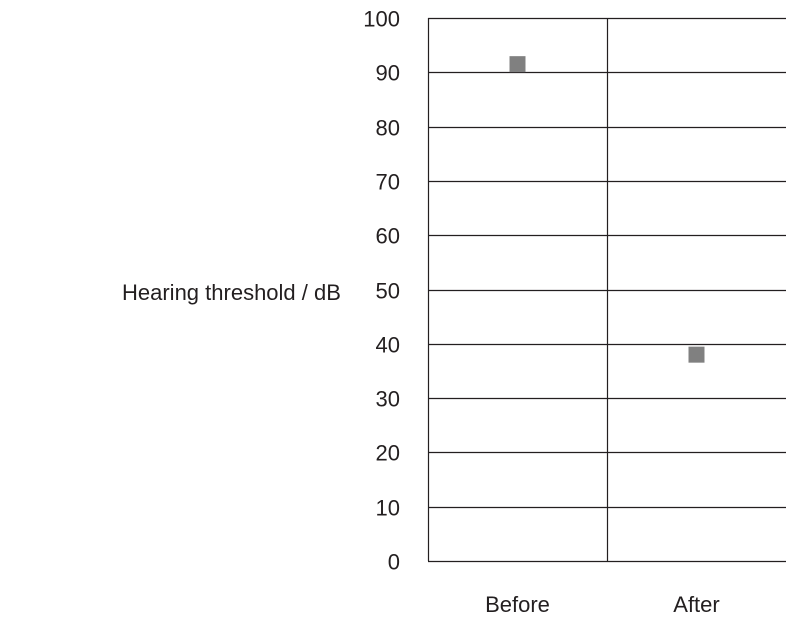  Describe the element at coordinates (388, 128) in the screenshot. I see `y-tick-label: 80` at that location.